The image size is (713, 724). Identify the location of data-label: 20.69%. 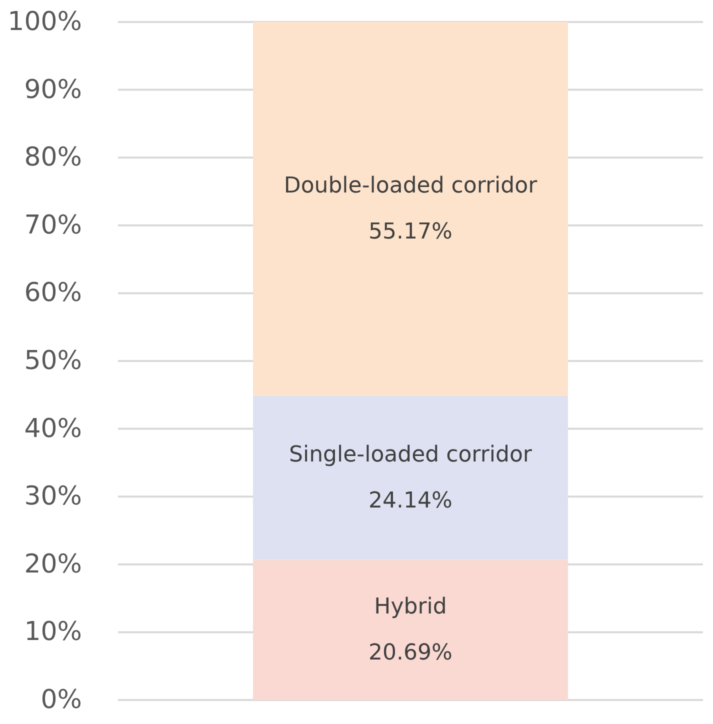
(410, 653).